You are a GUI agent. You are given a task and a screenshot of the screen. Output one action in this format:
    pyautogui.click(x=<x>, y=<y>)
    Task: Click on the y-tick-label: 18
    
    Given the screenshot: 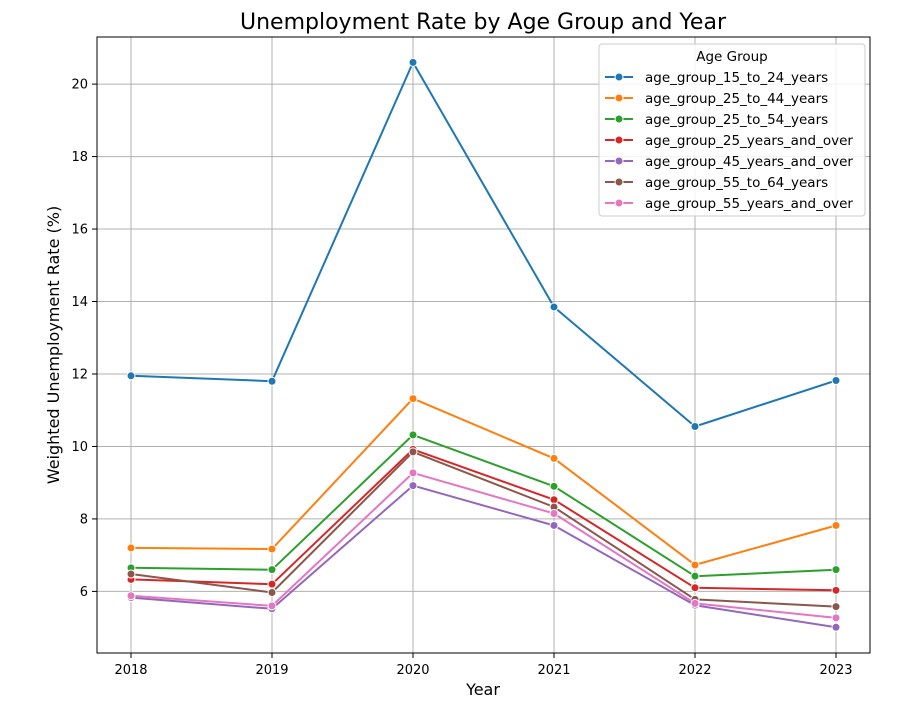 What is the action you would take?
    pyautogui.click(x=79, y=157)
    